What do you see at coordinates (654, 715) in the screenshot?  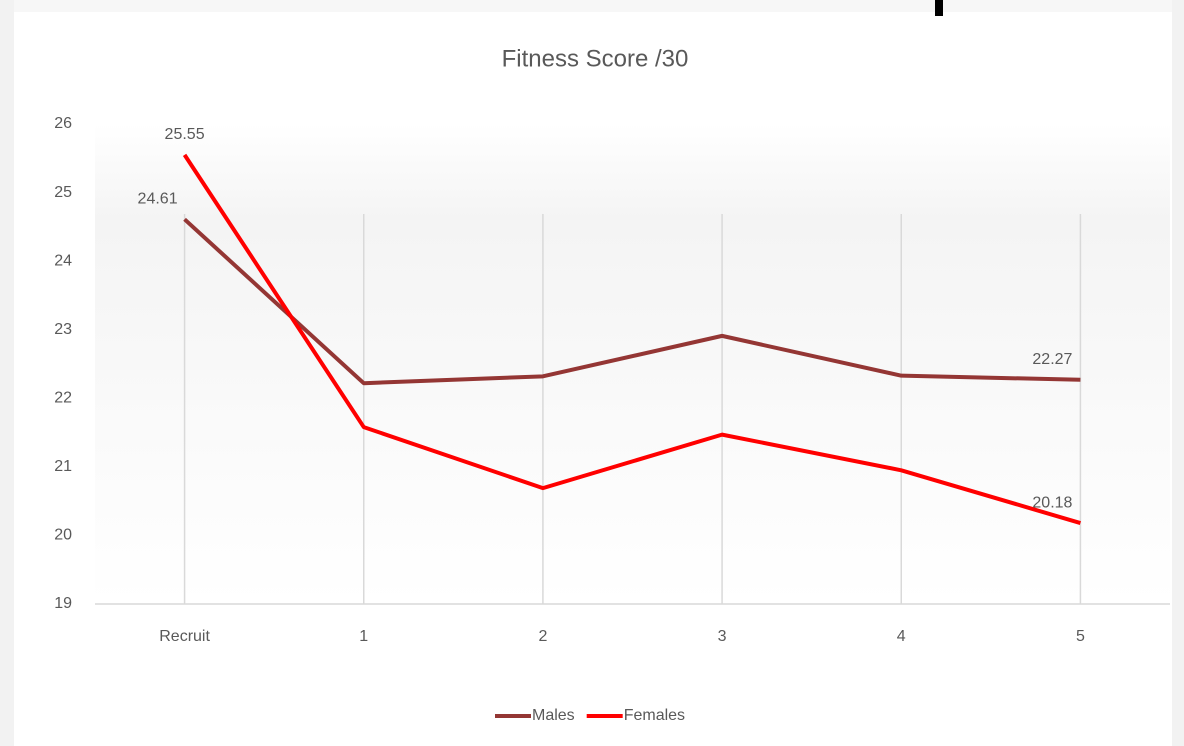 I see `legend-label: Females` at bounding box center [654, 715].